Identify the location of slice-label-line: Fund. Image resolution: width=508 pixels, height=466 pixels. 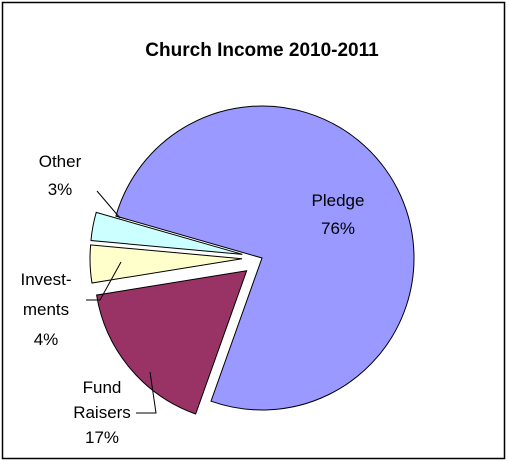
(102, 387).